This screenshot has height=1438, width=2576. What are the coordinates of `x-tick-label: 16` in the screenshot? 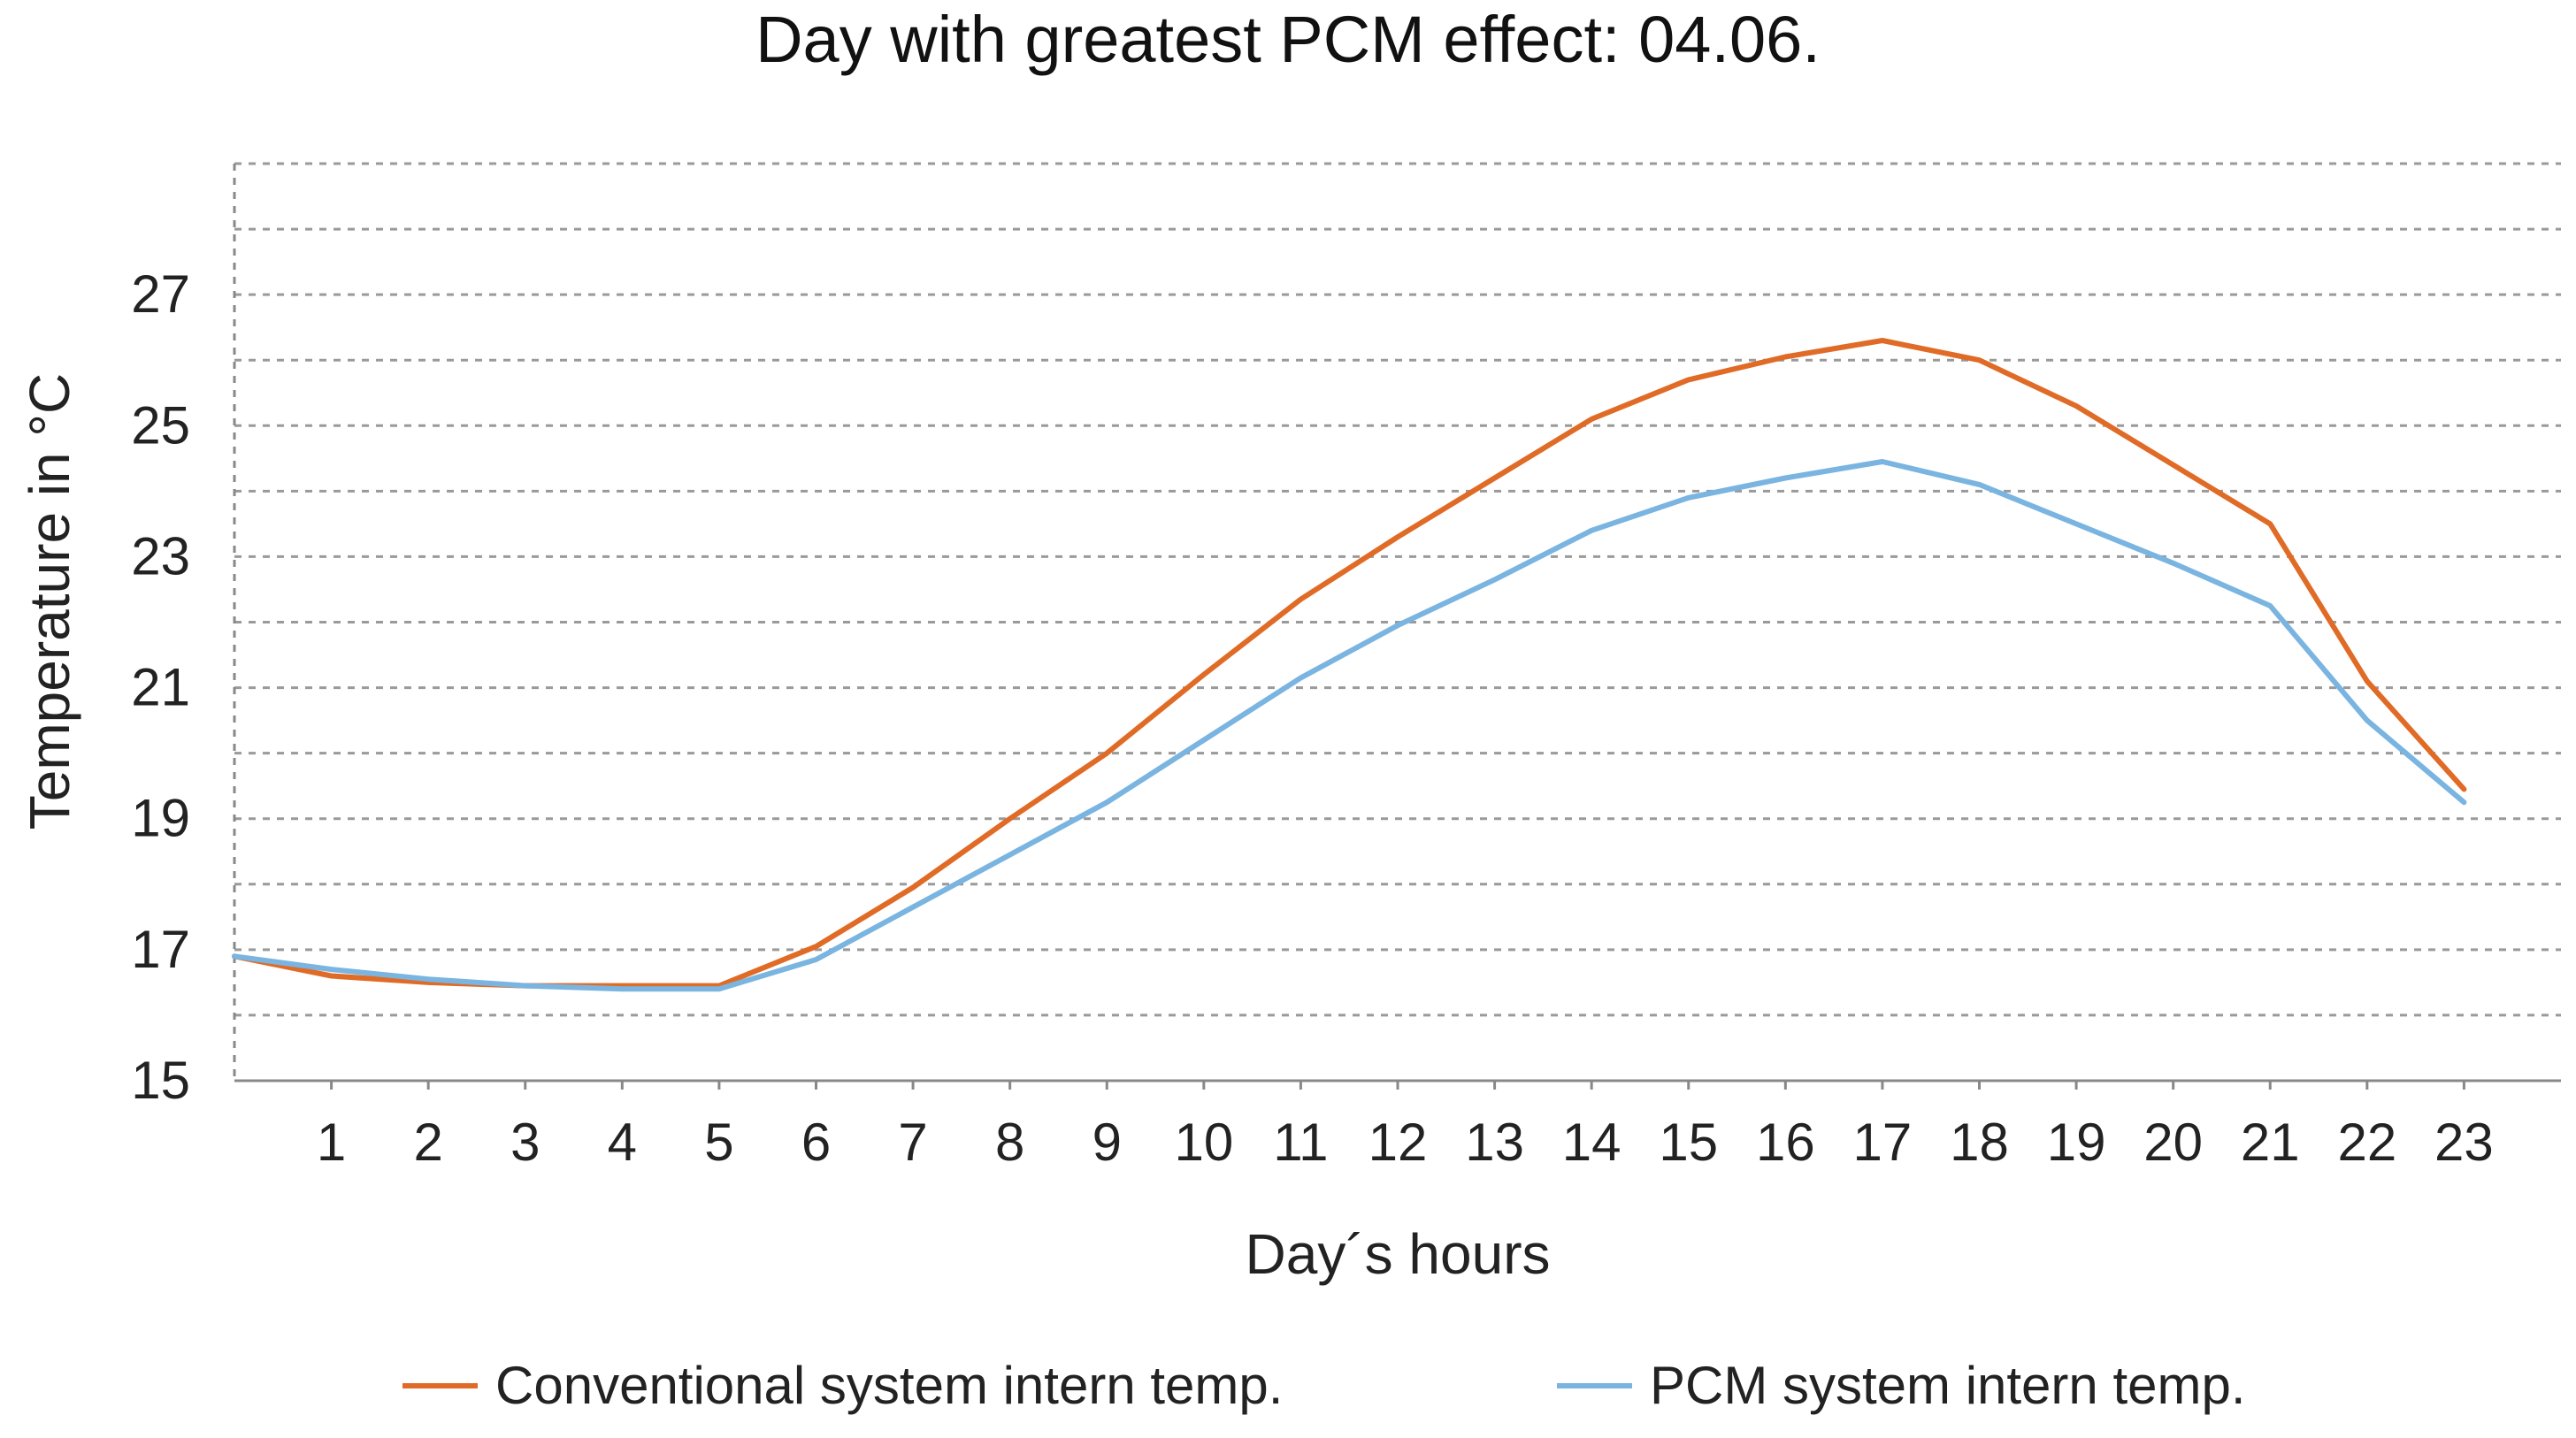 It's located at (1785, 1142).